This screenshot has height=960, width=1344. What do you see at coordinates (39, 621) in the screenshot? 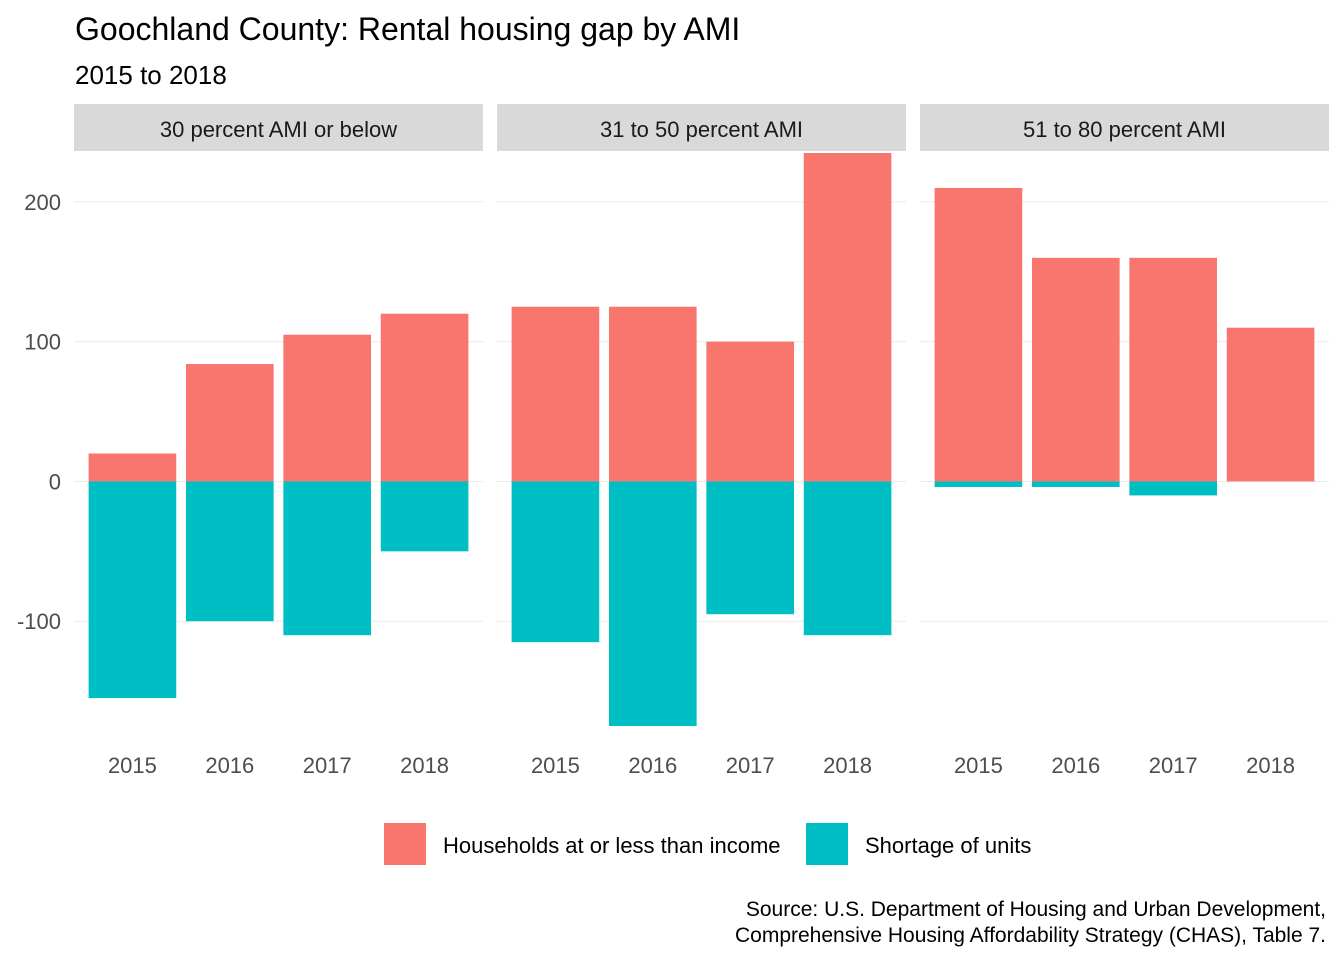
I see `y-tick-label: -100` at bounding box center [39, 621].